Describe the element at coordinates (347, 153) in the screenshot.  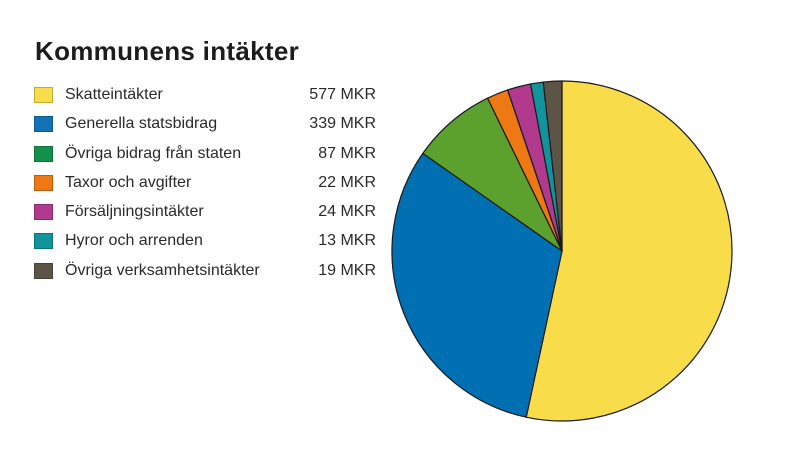
I see `legend-value: 87 MKR` at that location.